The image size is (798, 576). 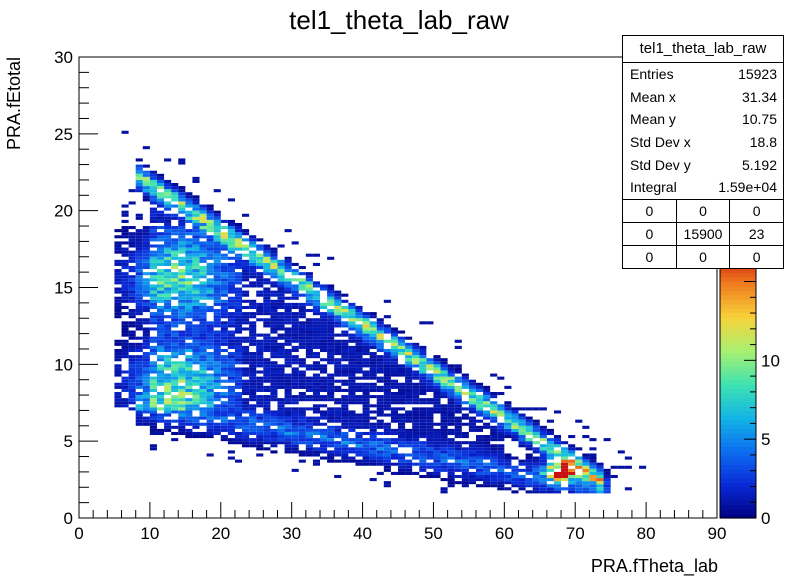 I want to click on overflow-grid-row: 0 0 0, so click(x=703, y=212).